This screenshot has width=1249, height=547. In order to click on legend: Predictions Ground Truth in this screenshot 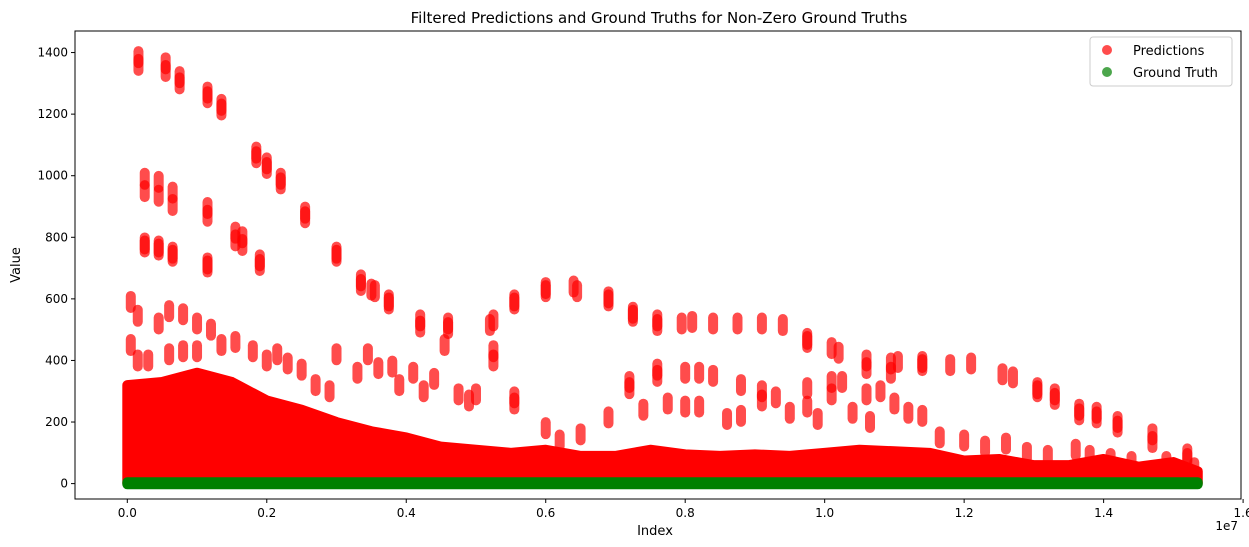, I will do `click(1161, 61)`.